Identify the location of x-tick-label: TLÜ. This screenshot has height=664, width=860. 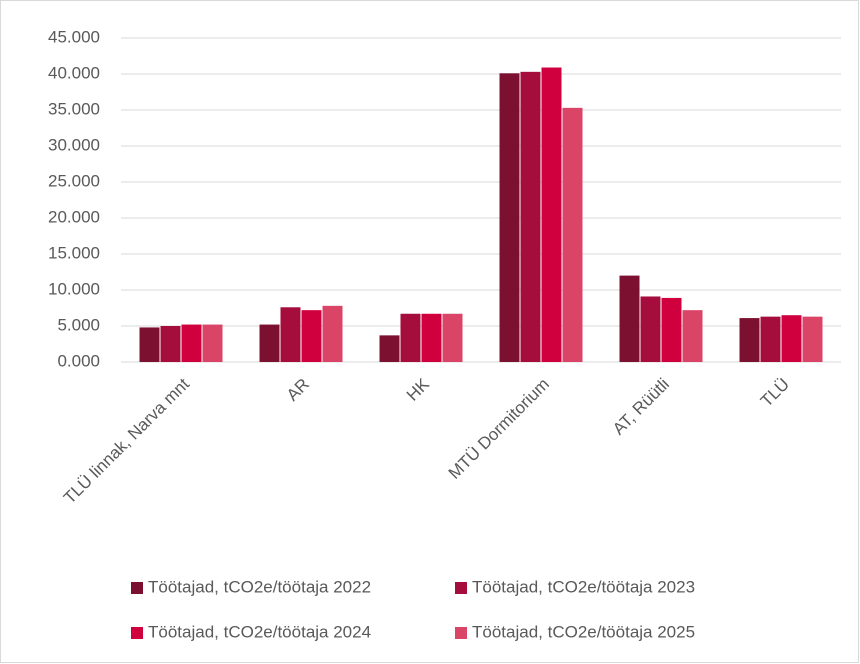
(775, 393).